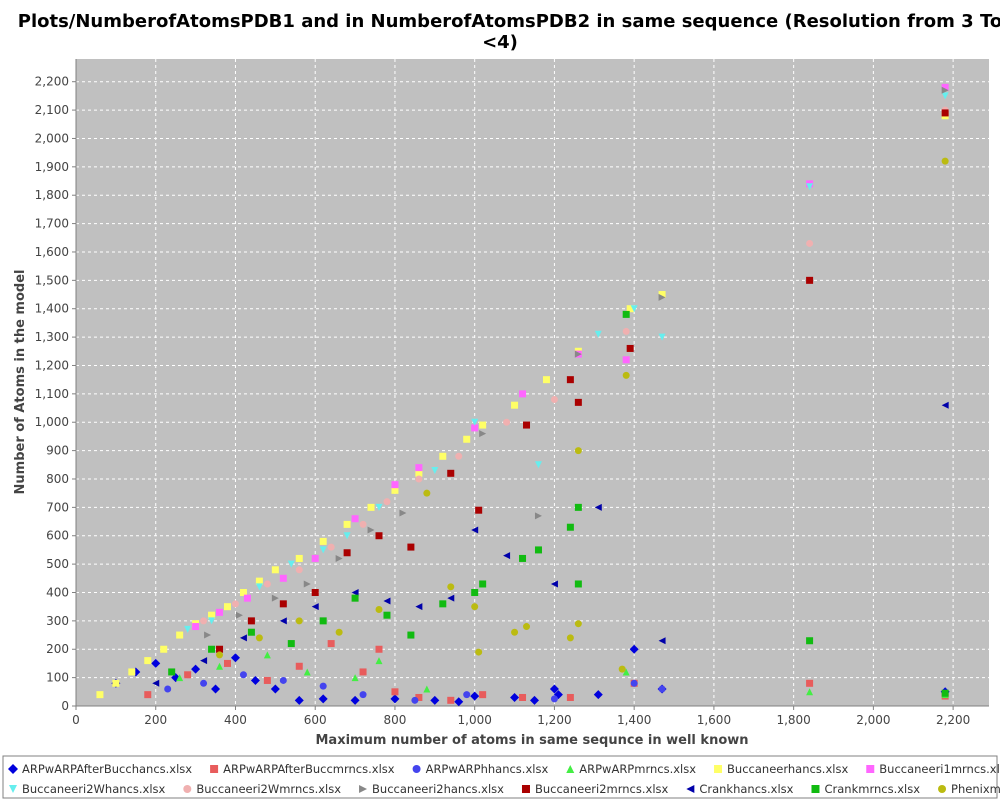  What do you see at coordinates (975, 789) in the screenshot?
I see `legend-label: Phenixmrncs.xlsx` at bounding box center [975, 789].